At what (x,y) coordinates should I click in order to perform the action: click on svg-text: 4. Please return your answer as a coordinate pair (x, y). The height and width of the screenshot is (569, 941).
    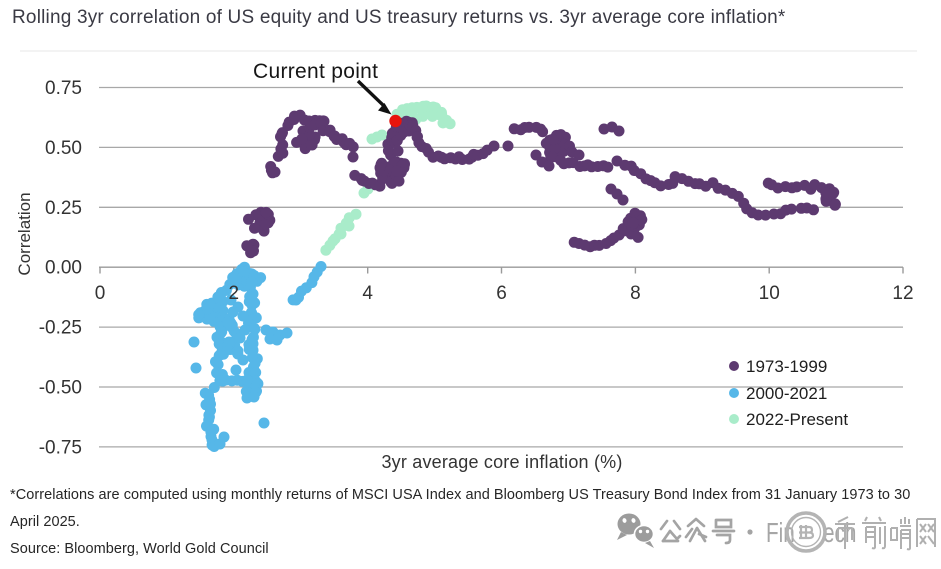
    Looking at the image, I should click on (367, 293).